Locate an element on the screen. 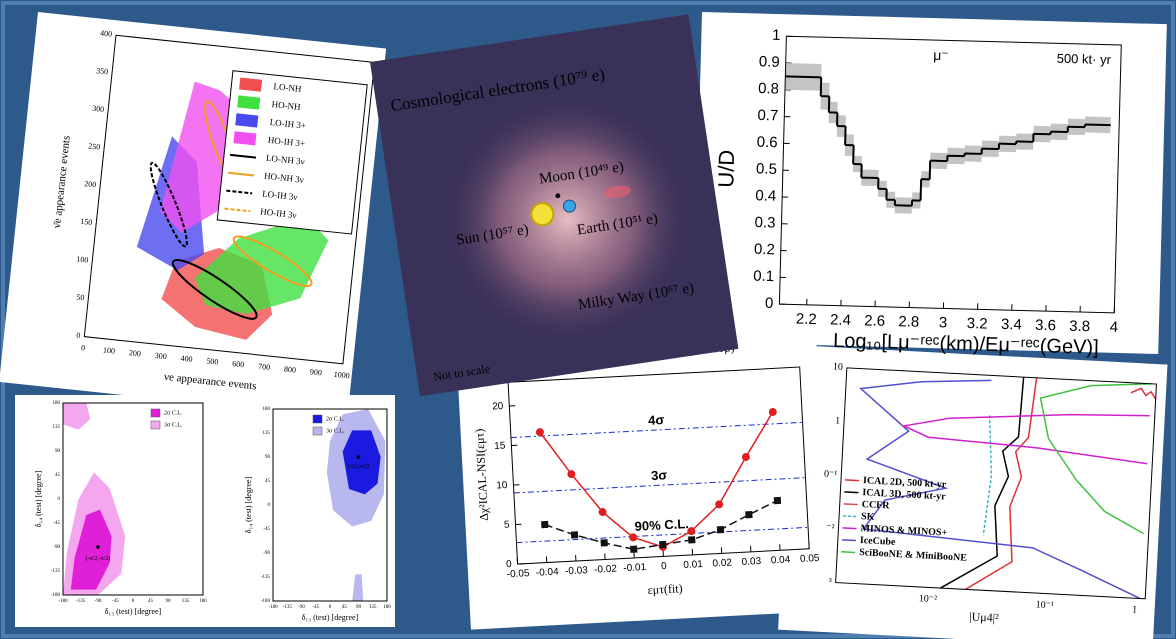  x-tick-label: 2.2 is located at coordinates (806, 320).